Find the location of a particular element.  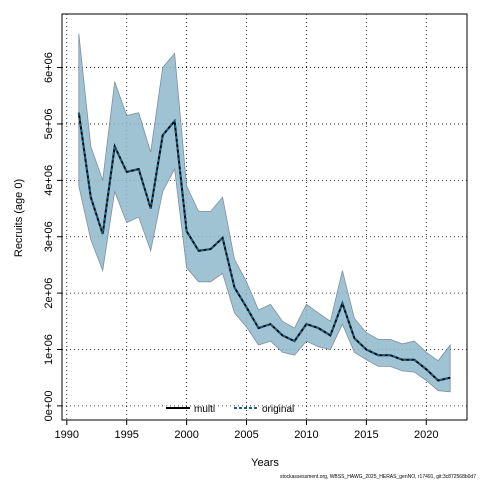

legend-multi-label: multi is located at coordinates (204, 409).